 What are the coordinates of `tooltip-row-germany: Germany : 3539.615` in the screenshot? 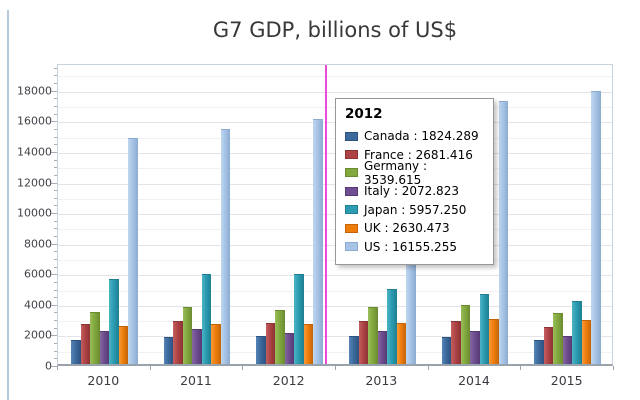 It's located at (414, 173).